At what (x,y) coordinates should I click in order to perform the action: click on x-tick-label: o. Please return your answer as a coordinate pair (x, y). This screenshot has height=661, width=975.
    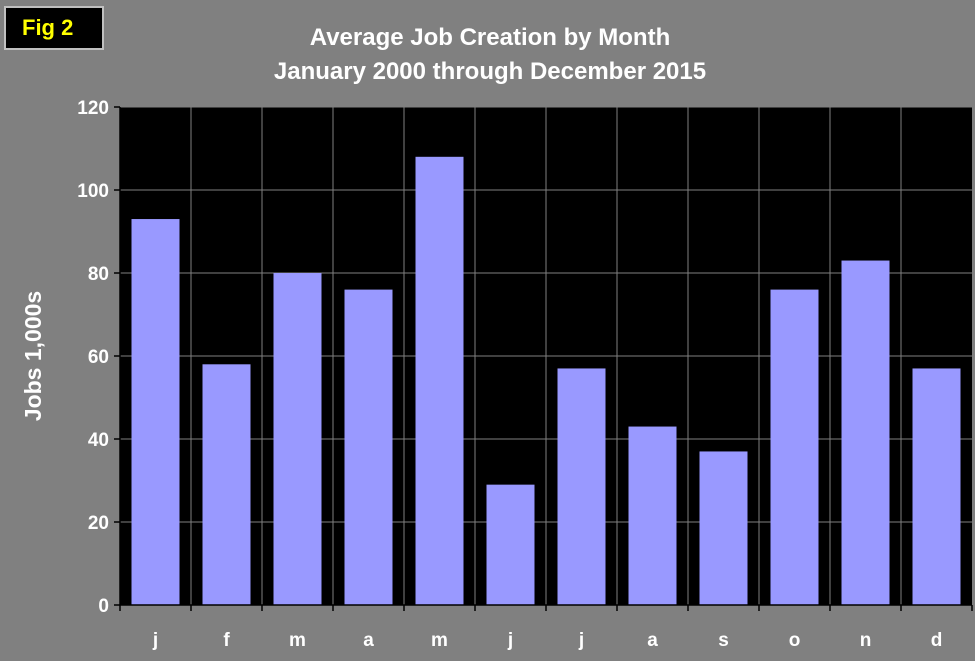
    Looking at the image, I should click on (795, 640).